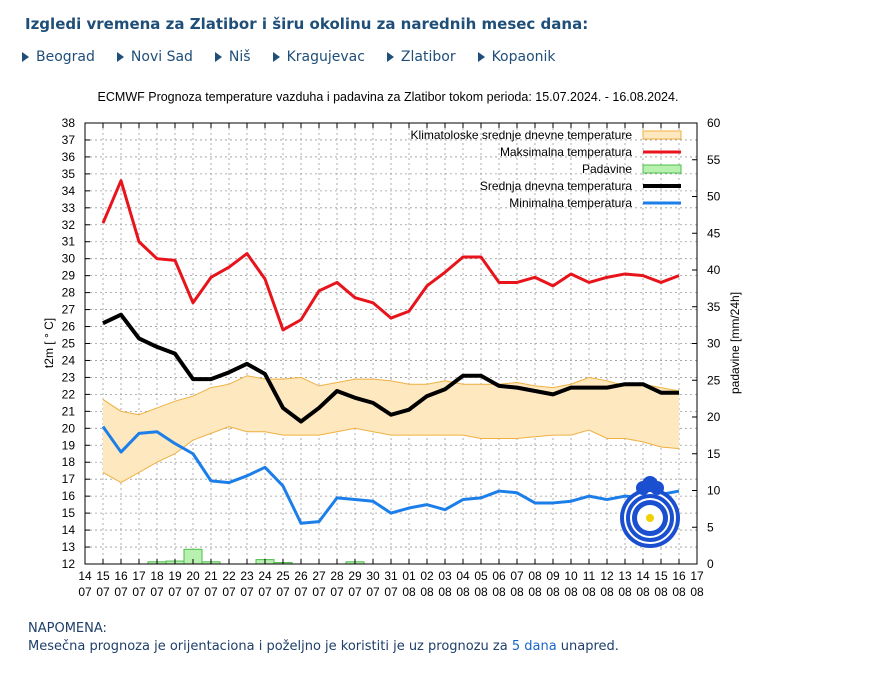 The height and width of the screenshot is (687, 883). What do you see at coordinates (390, 255) in the screenshot?
I see `max-temperature-line` at bounding box center [390, 255].